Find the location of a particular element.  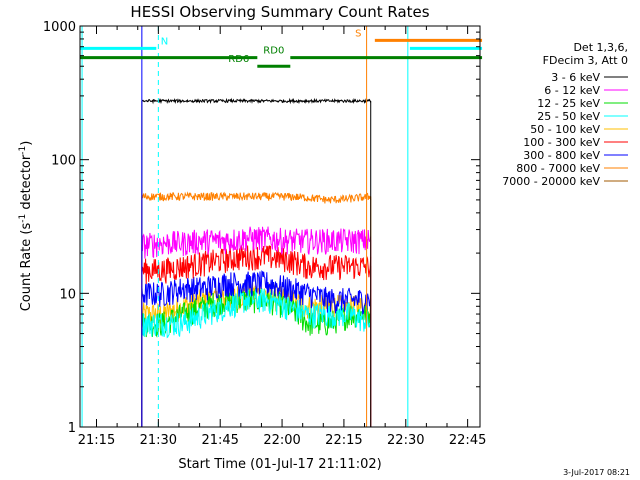

y-tick-label-1: 1 is located at coordinates (72, 428).